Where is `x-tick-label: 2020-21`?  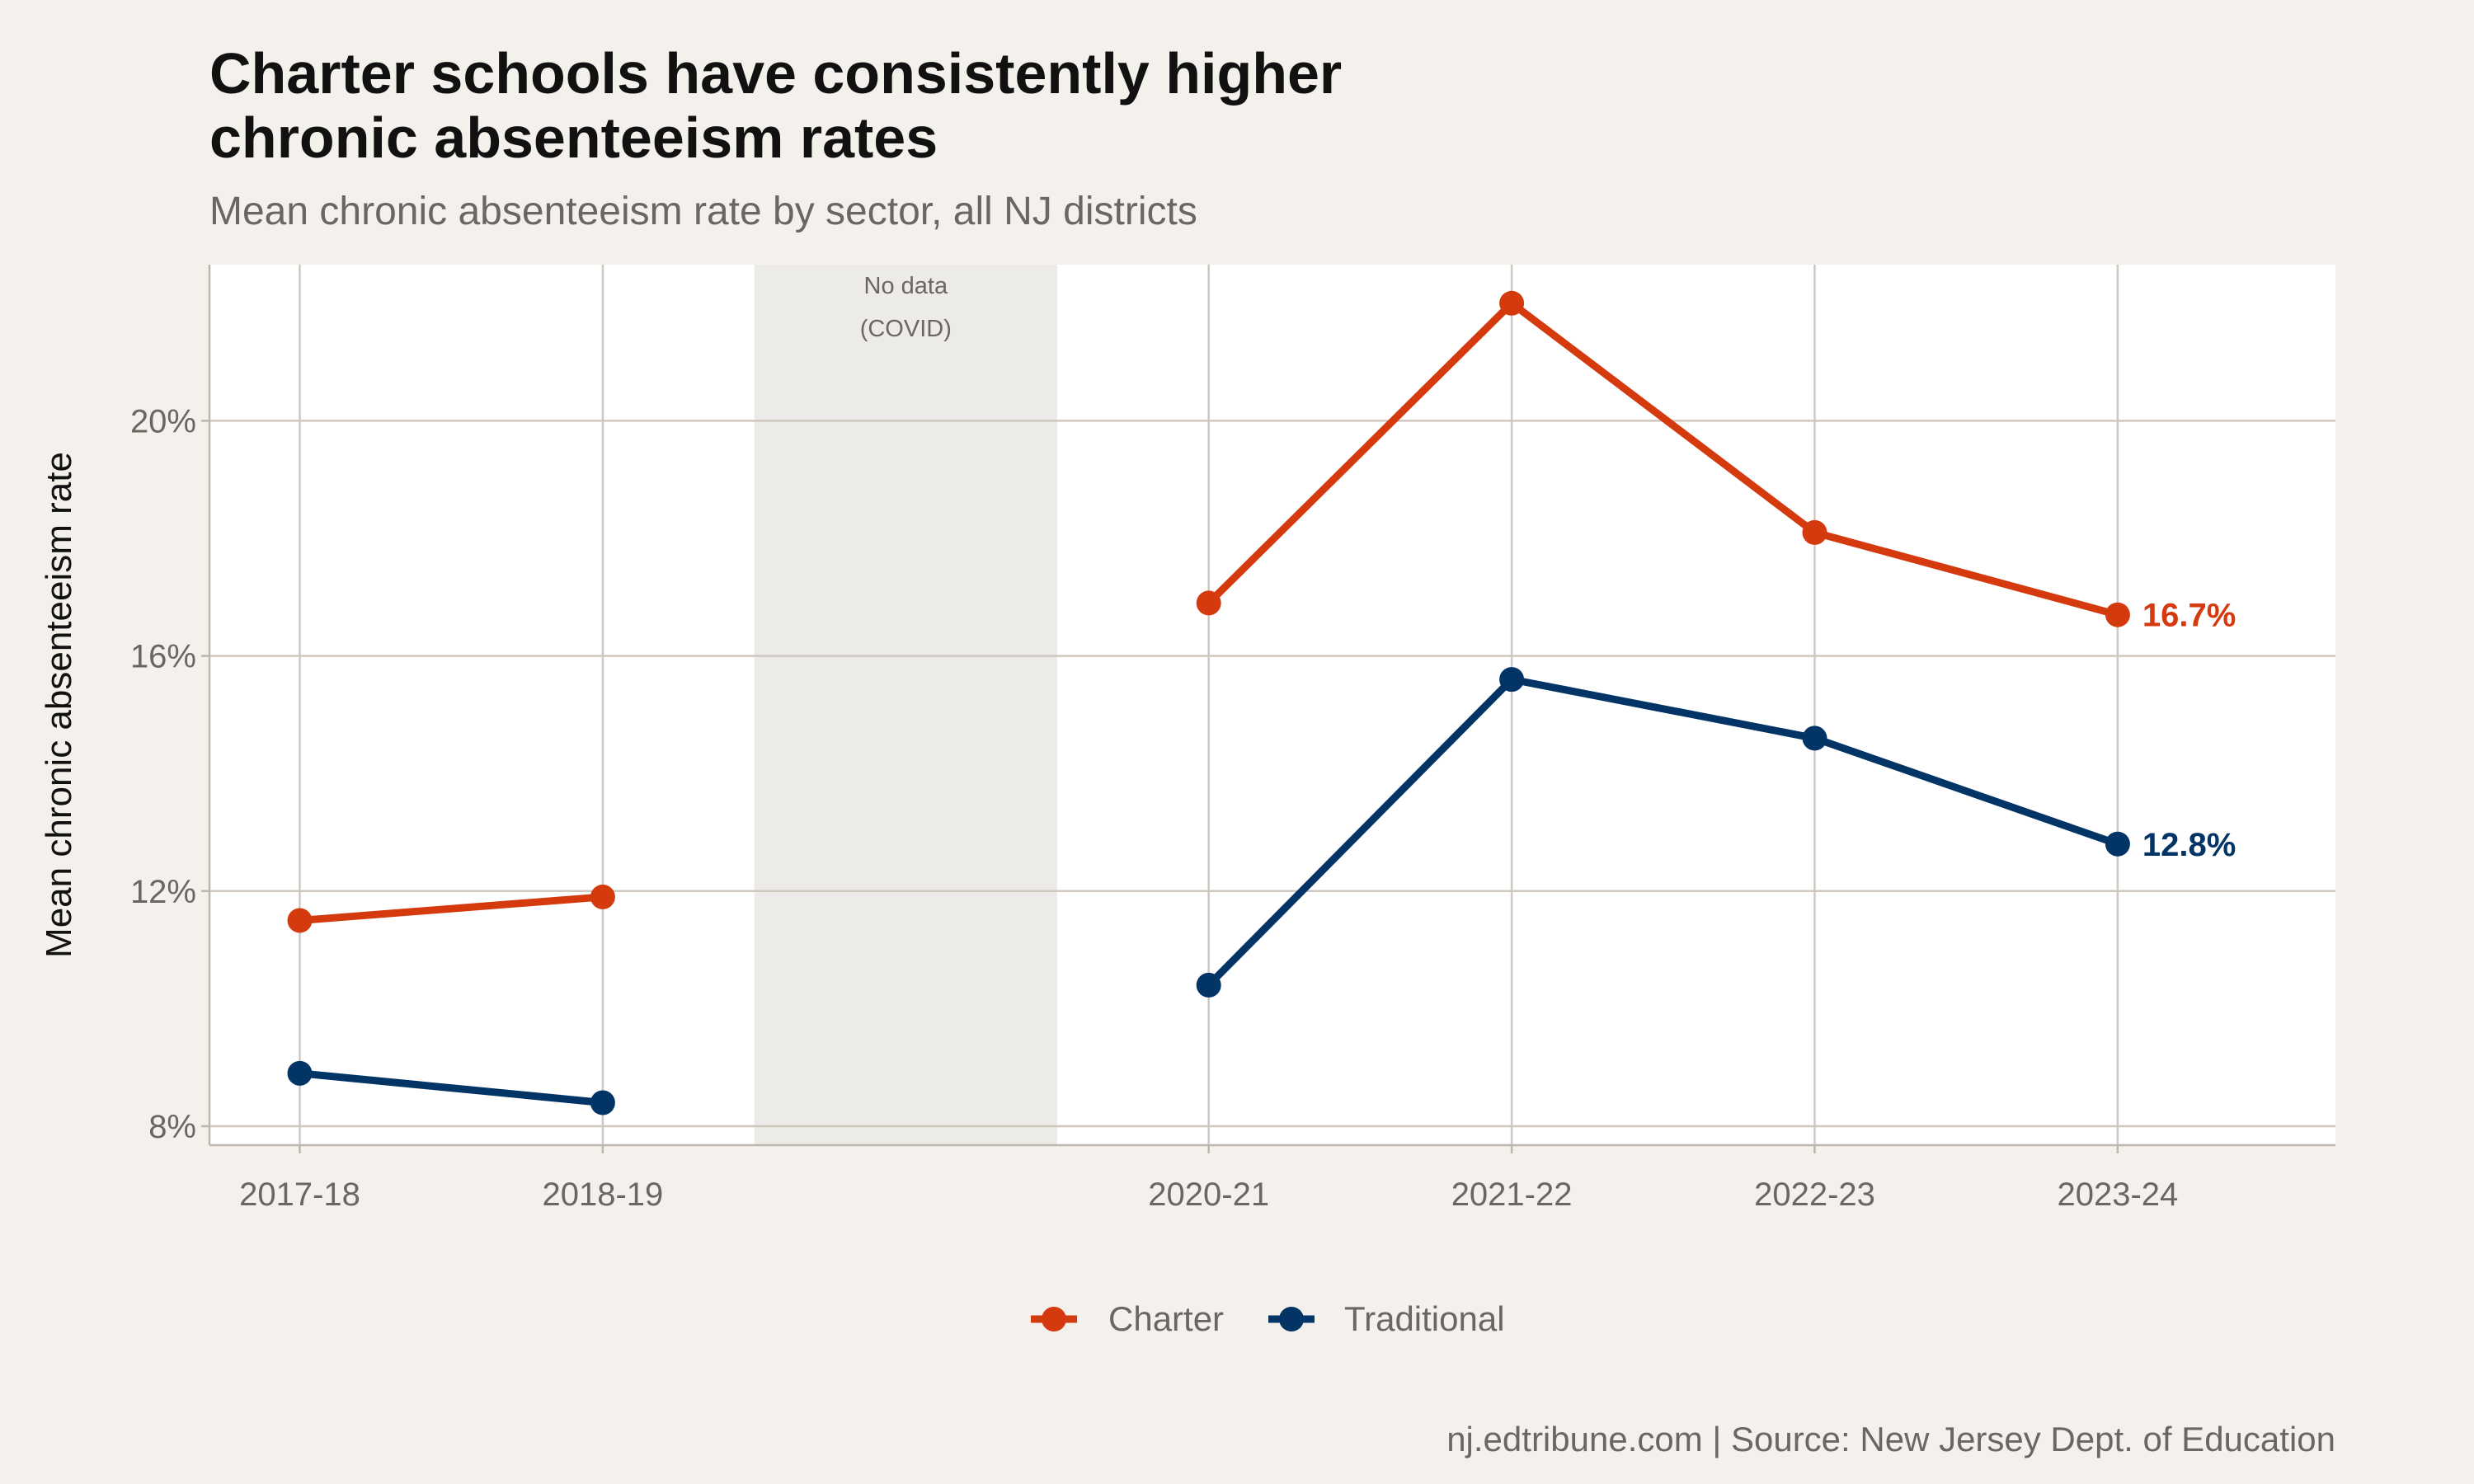
x-tick-label: 2020-21 is located at coordinates (1208, 1194).